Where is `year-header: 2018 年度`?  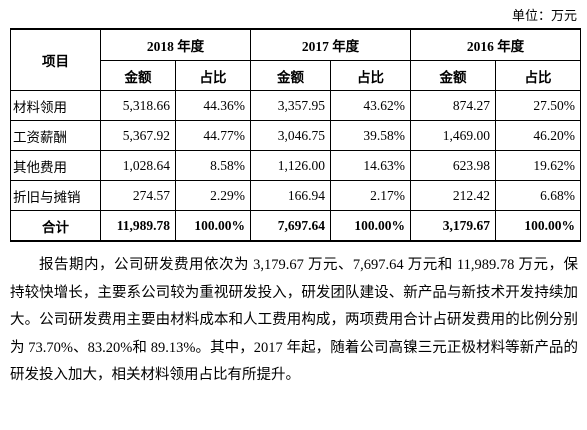
year-header: 2018 年度 is located at coordinates (175, 44).